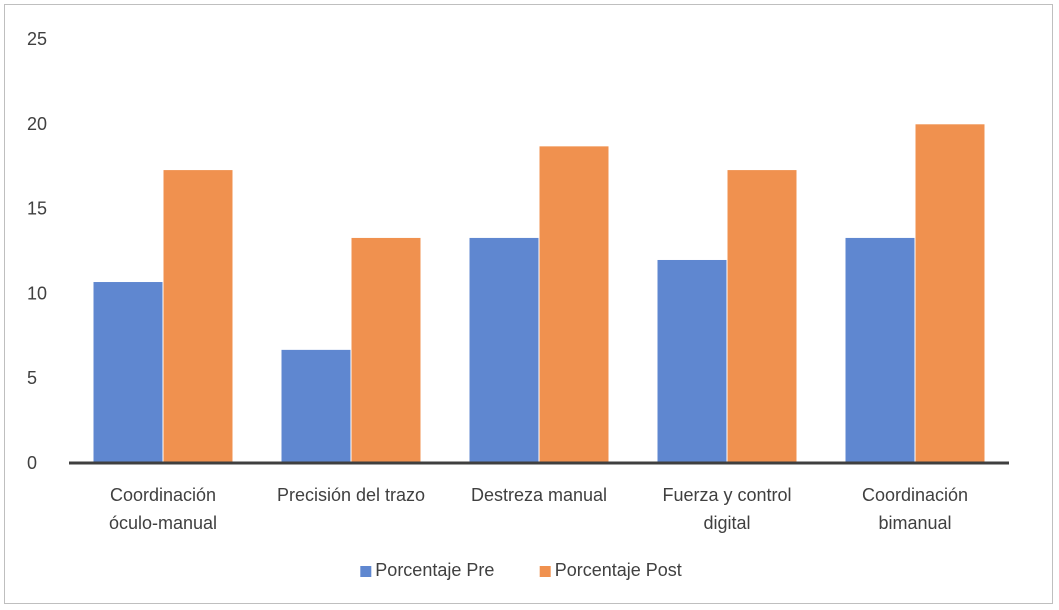 The width and height of the screenshot is (1059, 610). What do you see at coordinates (351, 495) in the screenshot?
I see `category-label: Precisión del trazo` at bounding box center [351, 495].